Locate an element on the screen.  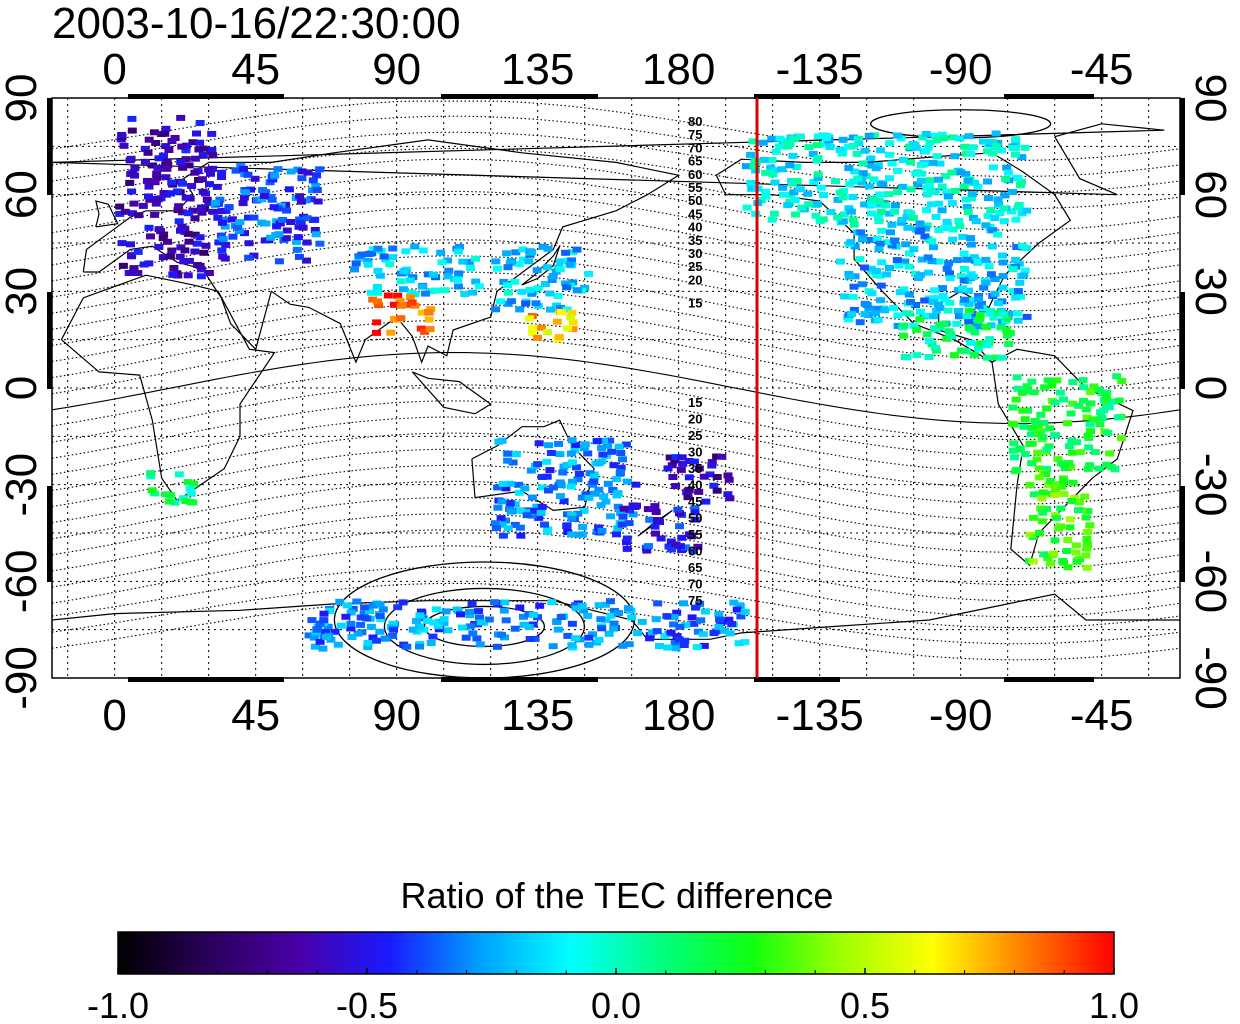
contour-label: 15 is located at coordinates (695, 303).